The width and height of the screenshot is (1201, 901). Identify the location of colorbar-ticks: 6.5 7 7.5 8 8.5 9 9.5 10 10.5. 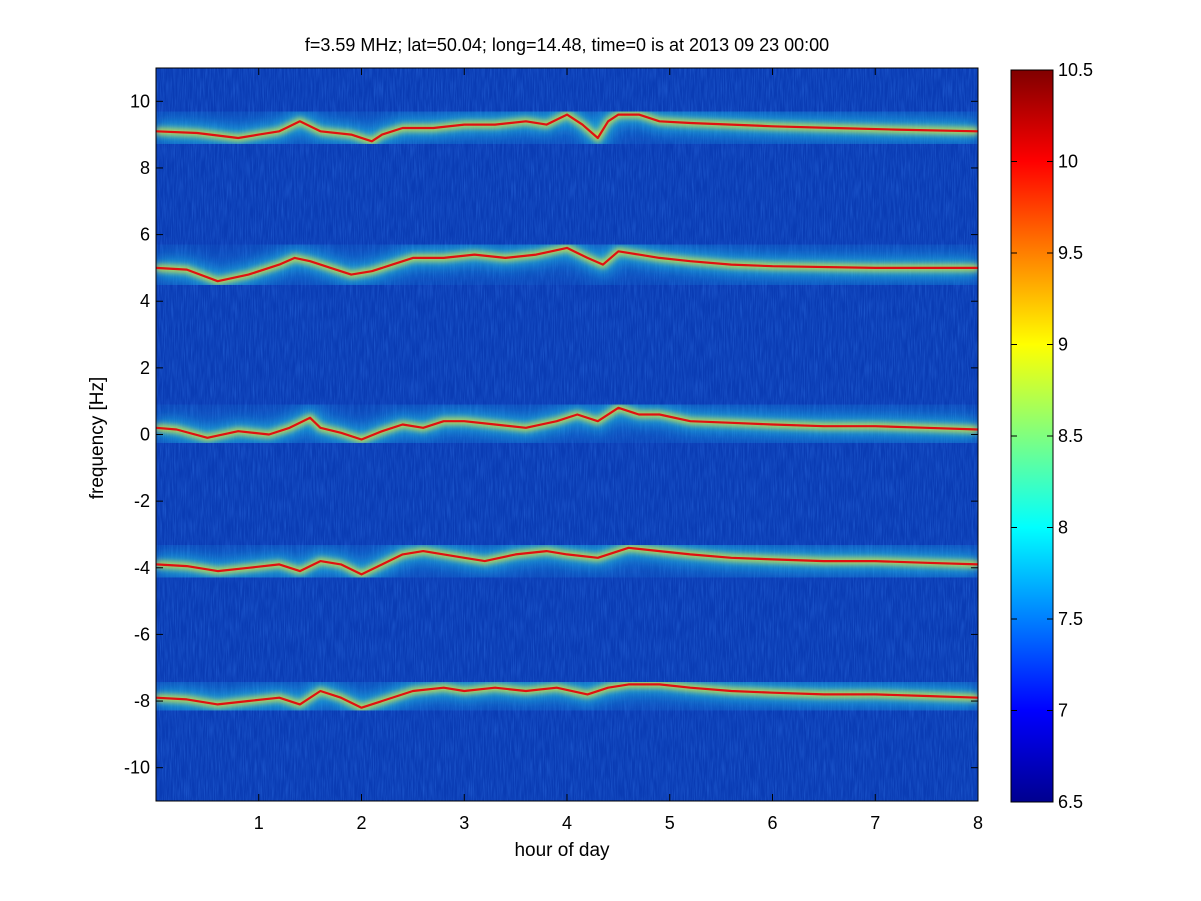
(1052, 436).